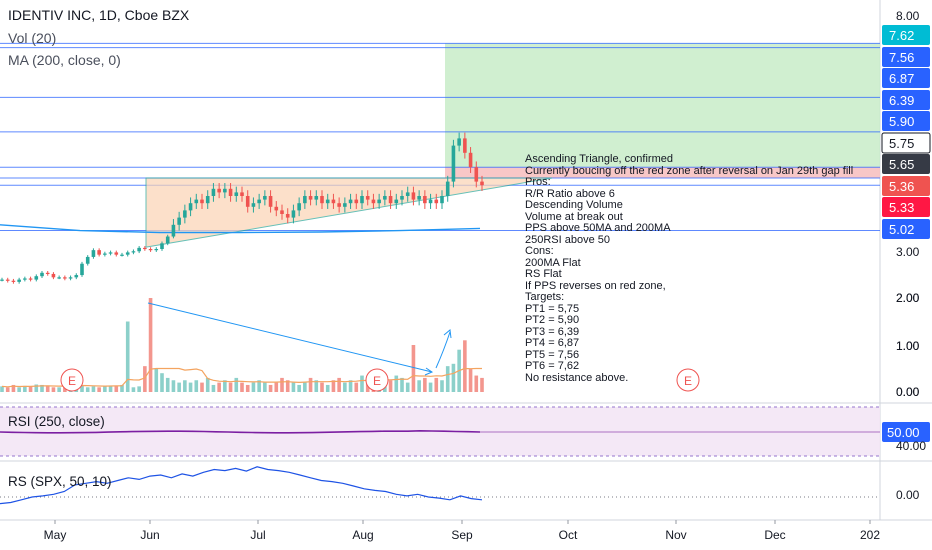 This screenshot has width=932, height=550. What do you see at coordinates (662, 172) in the screenshot?
I see `risk-zone` at bounding box center [662, 172].